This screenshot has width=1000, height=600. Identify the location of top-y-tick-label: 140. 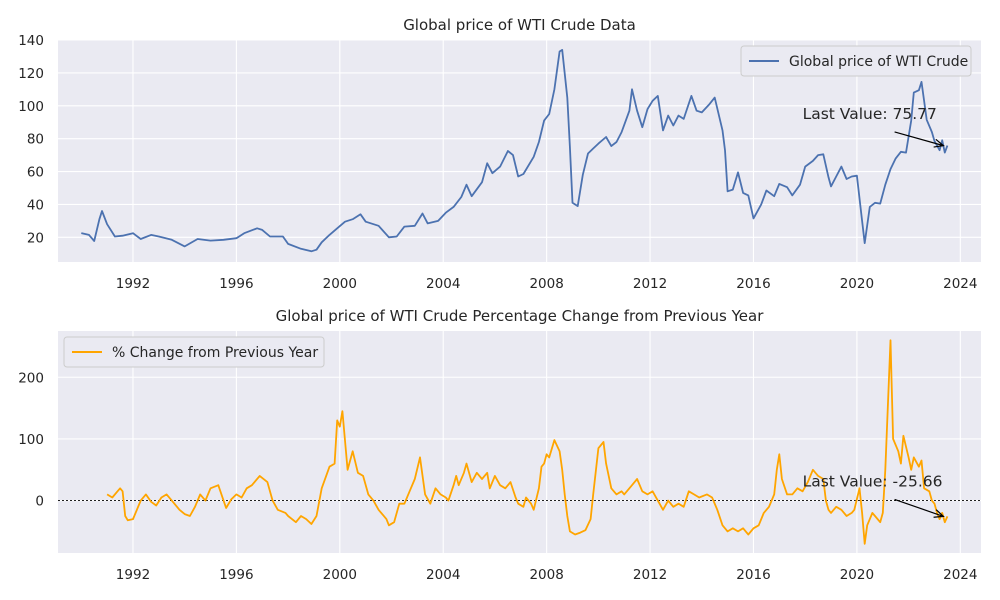
(31, 41).